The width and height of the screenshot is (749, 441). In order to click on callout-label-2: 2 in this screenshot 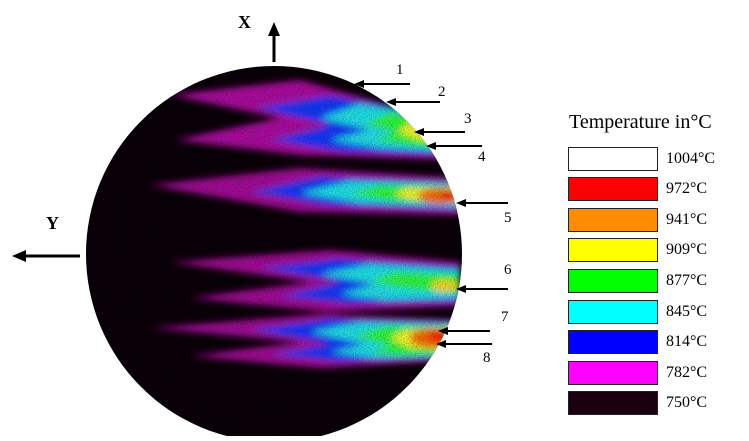, I will do `click(442, 92)`.